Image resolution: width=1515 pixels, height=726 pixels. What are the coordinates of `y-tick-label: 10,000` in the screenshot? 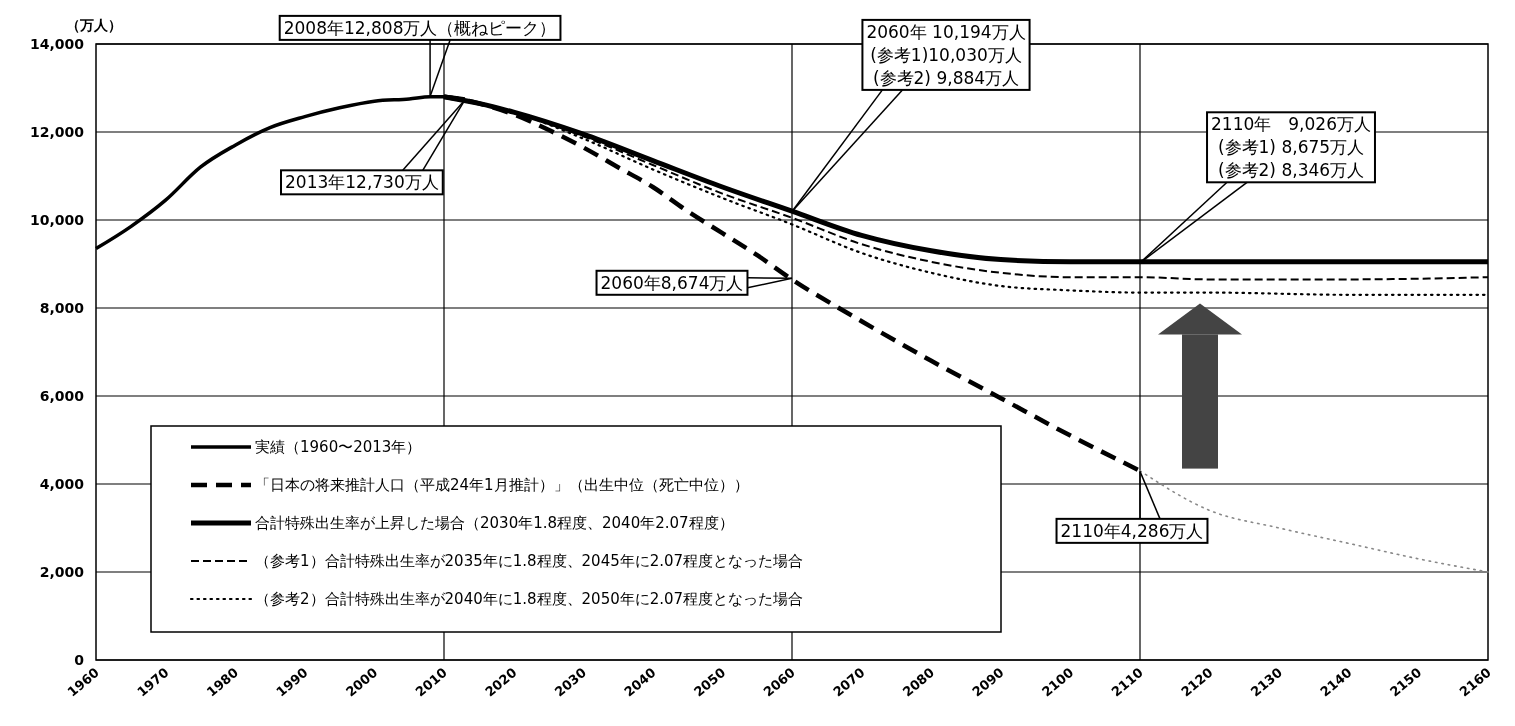 It's located at (57, 220).